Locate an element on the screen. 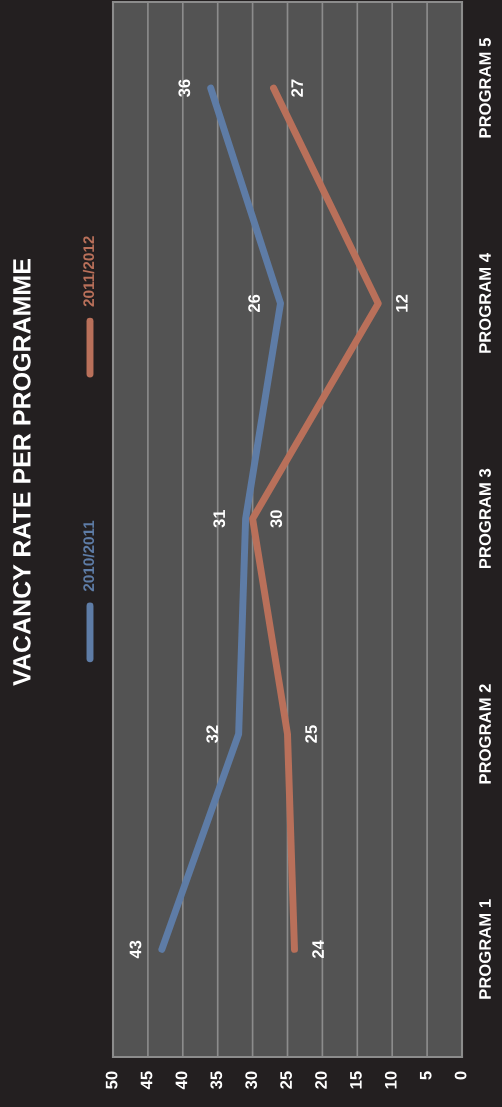 Image resolution: width=502 pixels, height=1107 pixels. text: 2011/2012 is located at coordinates (88, 271).